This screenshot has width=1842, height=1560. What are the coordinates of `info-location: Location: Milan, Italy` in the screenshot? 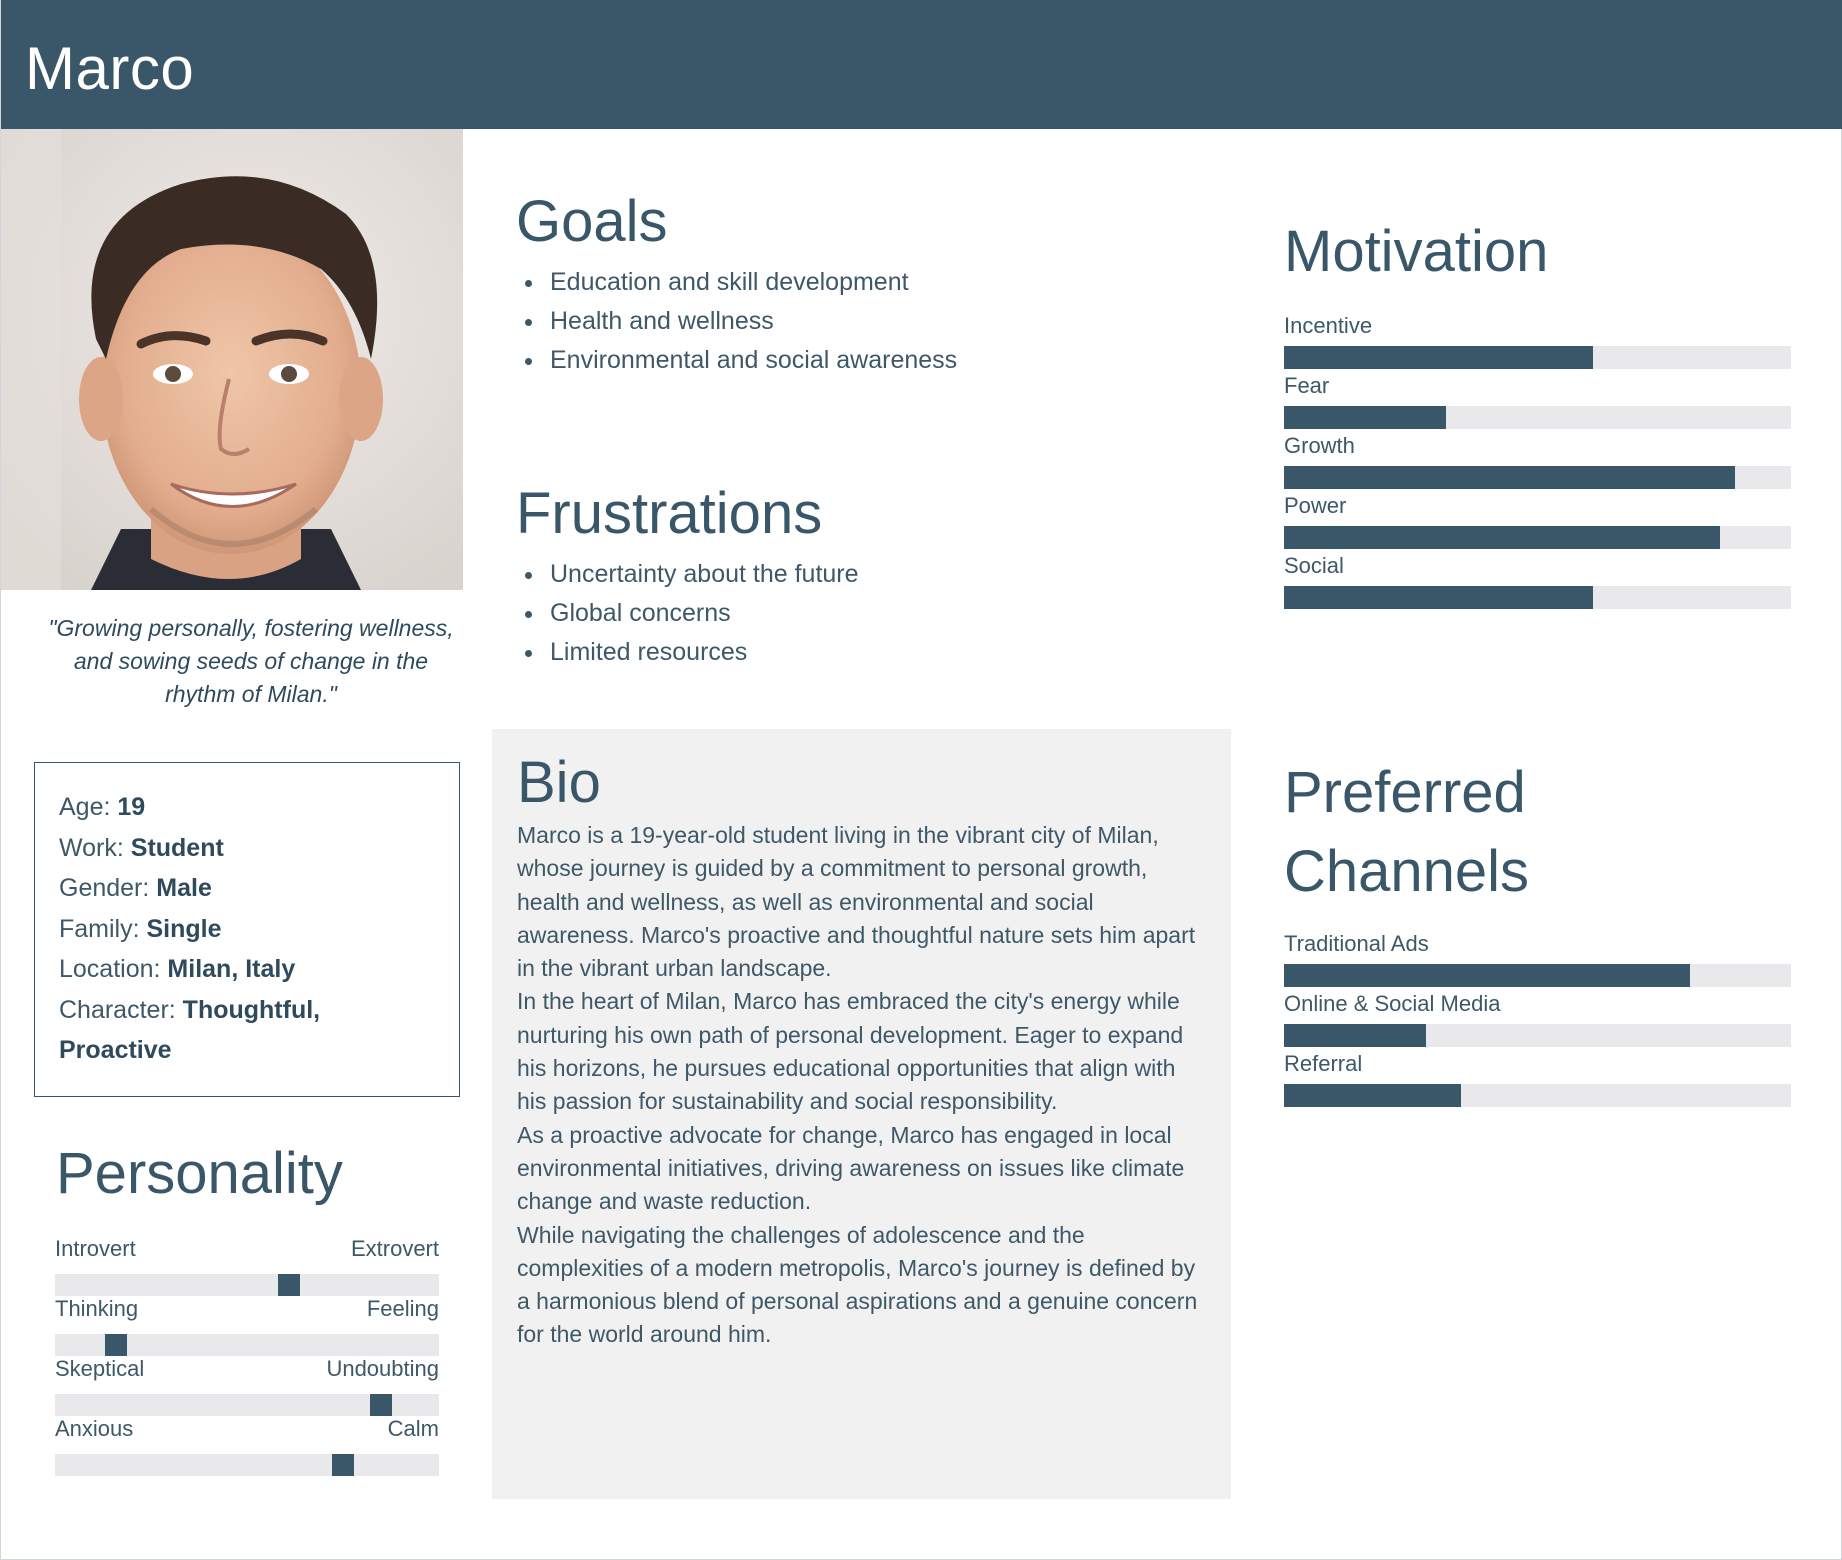 It's located at (259, 969).